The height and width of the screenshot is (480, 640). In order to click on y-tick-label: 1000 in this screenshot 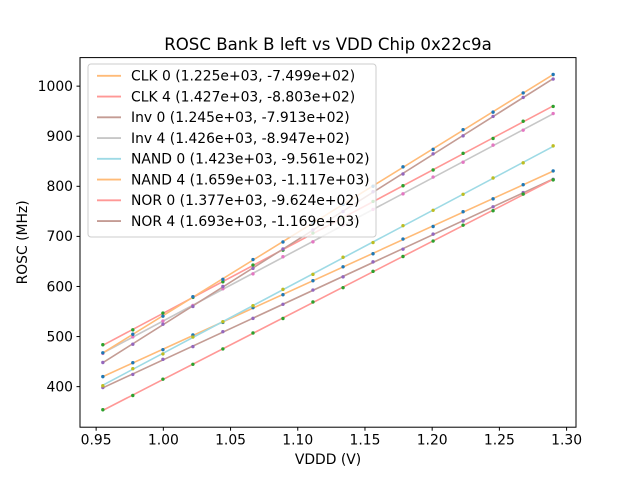, I will do `click(55, 87)`.